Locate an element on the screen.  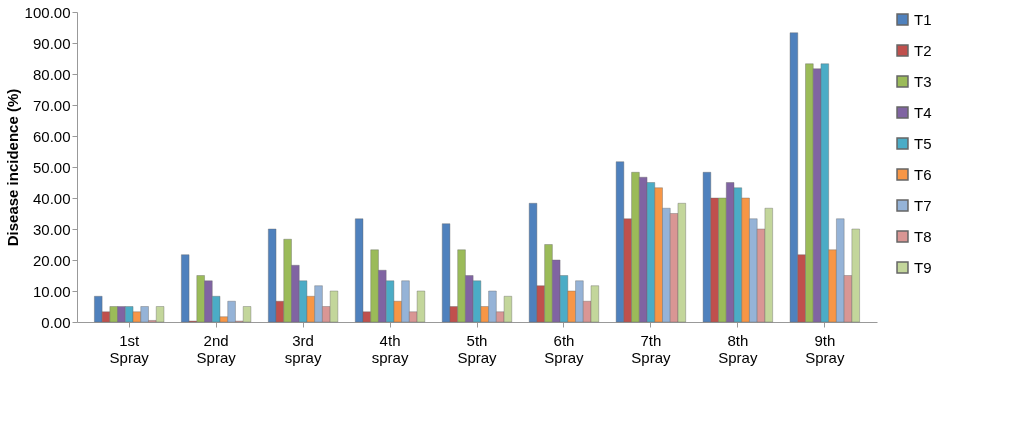
legend-label: T3 is located at coordinates (923, 81).